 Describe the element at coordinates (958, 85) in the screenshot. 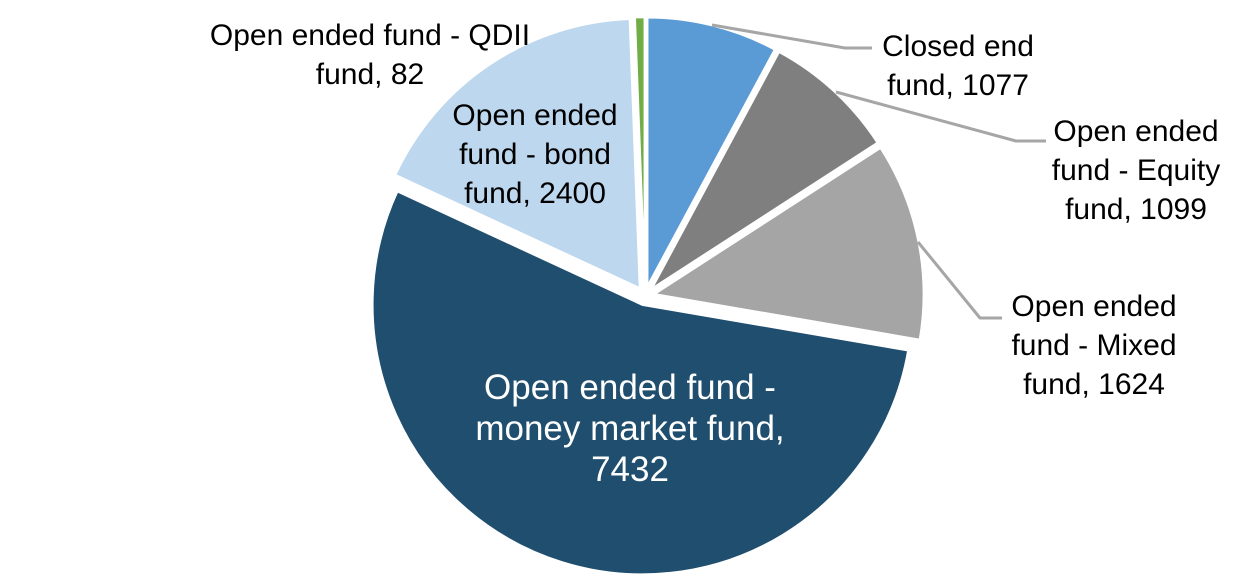

I see `data-label-line: fund, 1077` at that location.